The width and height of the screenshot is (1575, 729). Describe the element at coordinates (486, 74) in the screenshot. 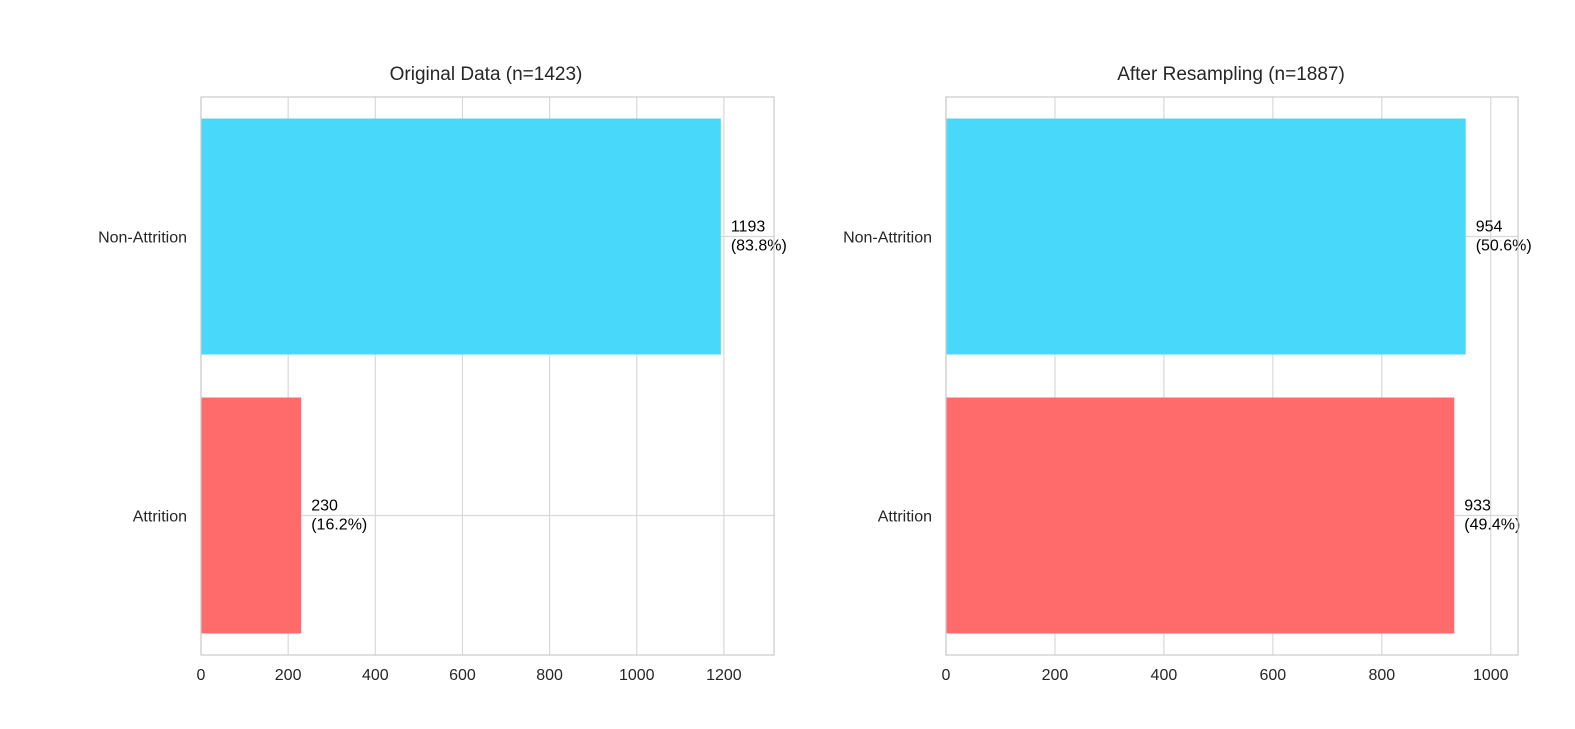

I see `chart-title: Original Data (n=1423)` at that location.